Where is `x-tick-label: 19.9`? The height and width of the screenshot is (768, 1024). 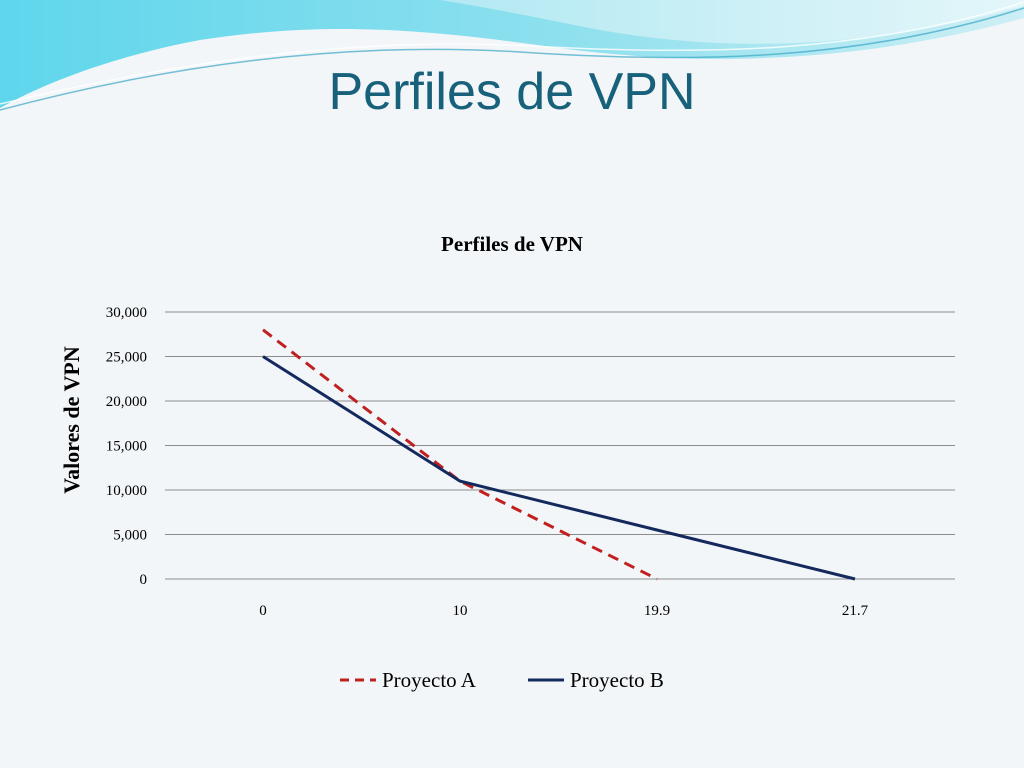 x-tick-label: 19.9 is located at coordinates (657, 611).